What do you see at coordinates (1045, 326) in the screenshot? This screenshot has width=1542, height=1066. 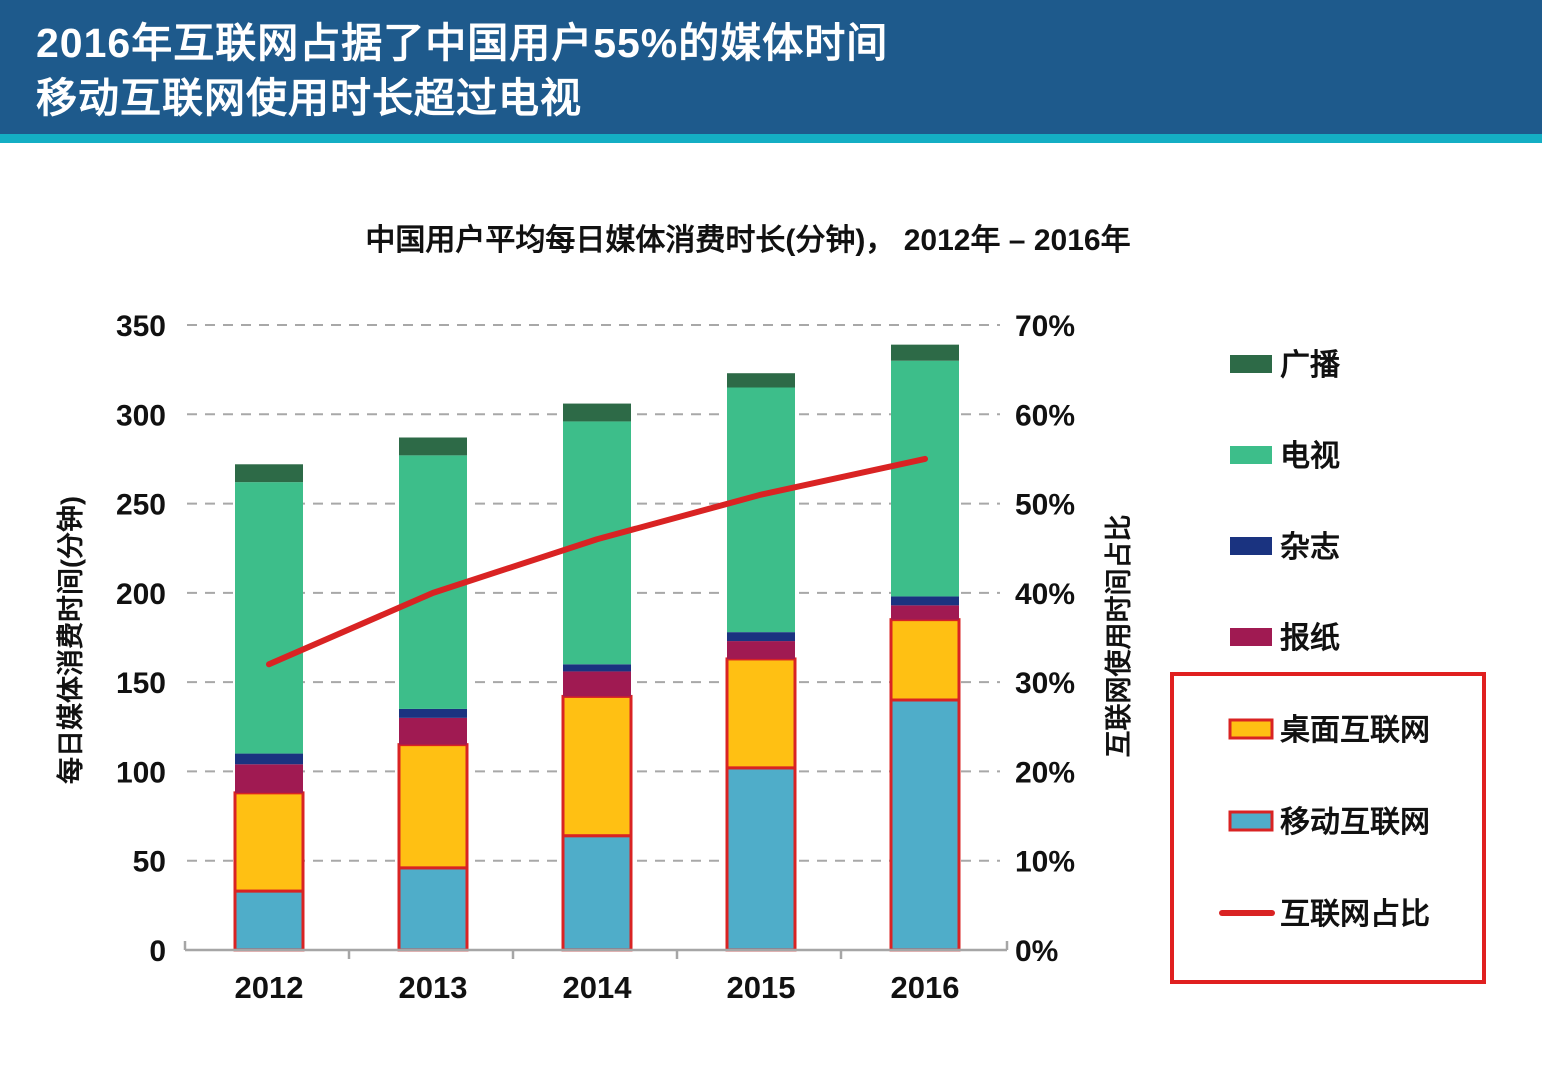 I see `right-axis-tick: 70%` at bounding box center [1045, 326].